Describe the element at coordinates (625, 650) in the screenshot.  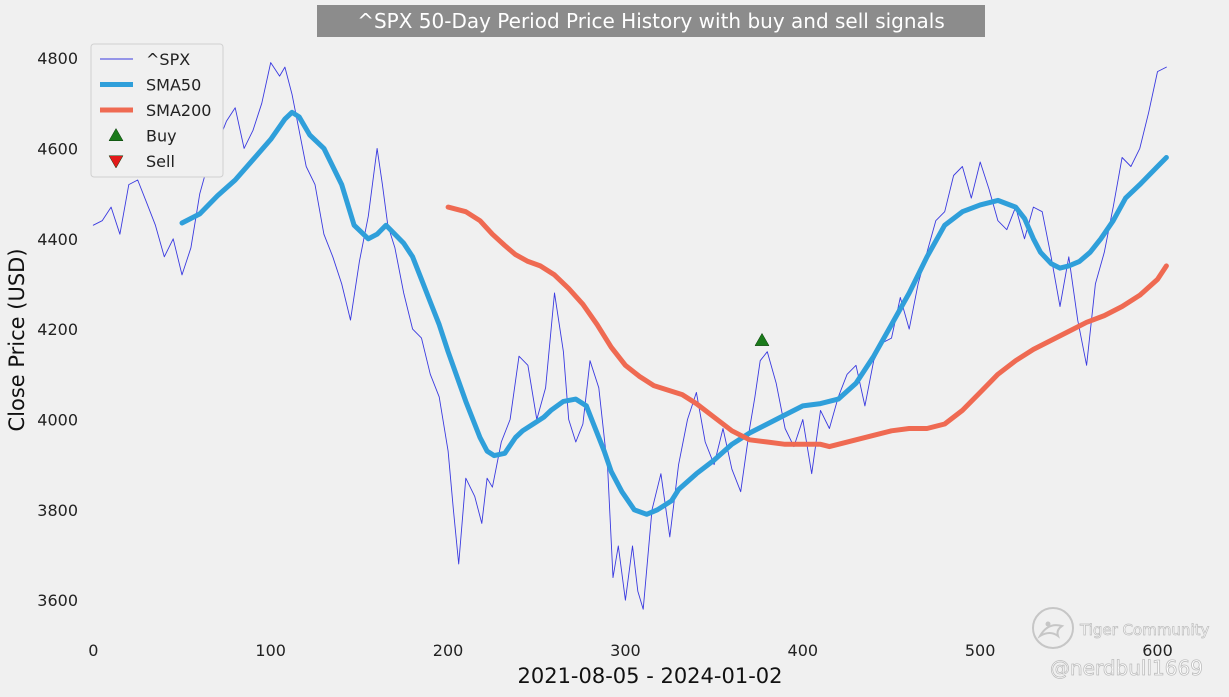
I see `x-tick-label: 300` at that location.